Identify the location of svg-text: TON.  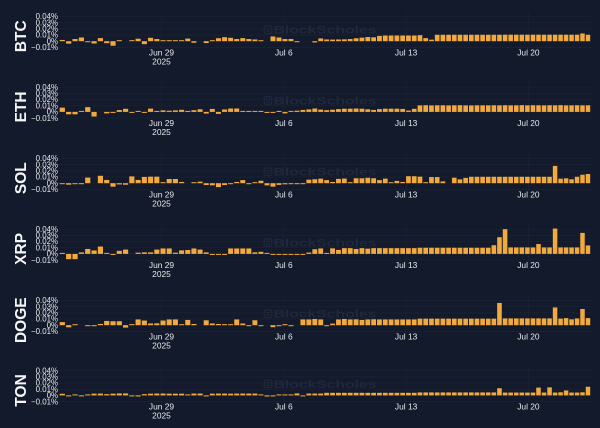
(21, 390).